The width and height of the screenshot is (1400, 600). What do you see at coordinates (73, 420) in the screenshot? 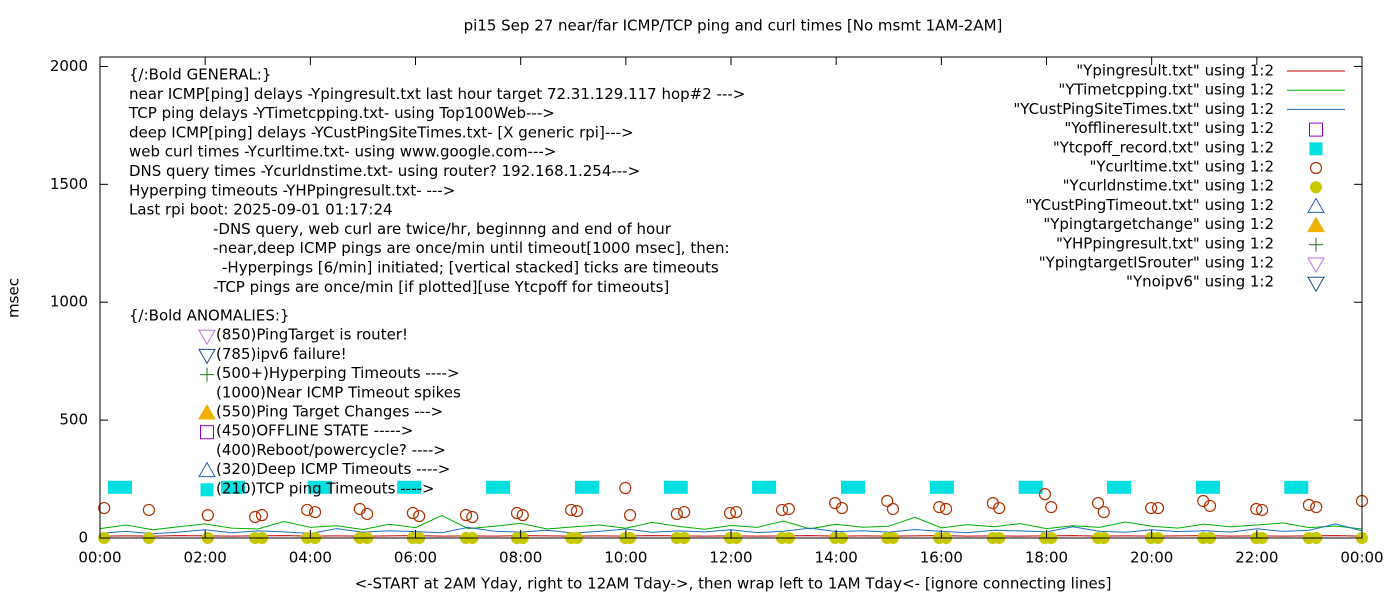
I see `y-tick-label: 500` at bounding box center [73, 420].